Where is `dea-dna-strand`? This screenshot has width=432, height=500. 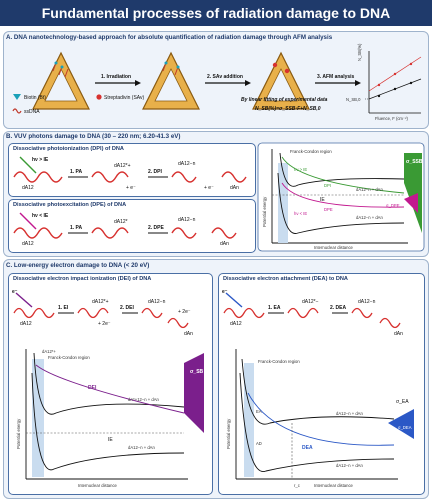 dea-dna-strand is located at coordinates (244, 313).